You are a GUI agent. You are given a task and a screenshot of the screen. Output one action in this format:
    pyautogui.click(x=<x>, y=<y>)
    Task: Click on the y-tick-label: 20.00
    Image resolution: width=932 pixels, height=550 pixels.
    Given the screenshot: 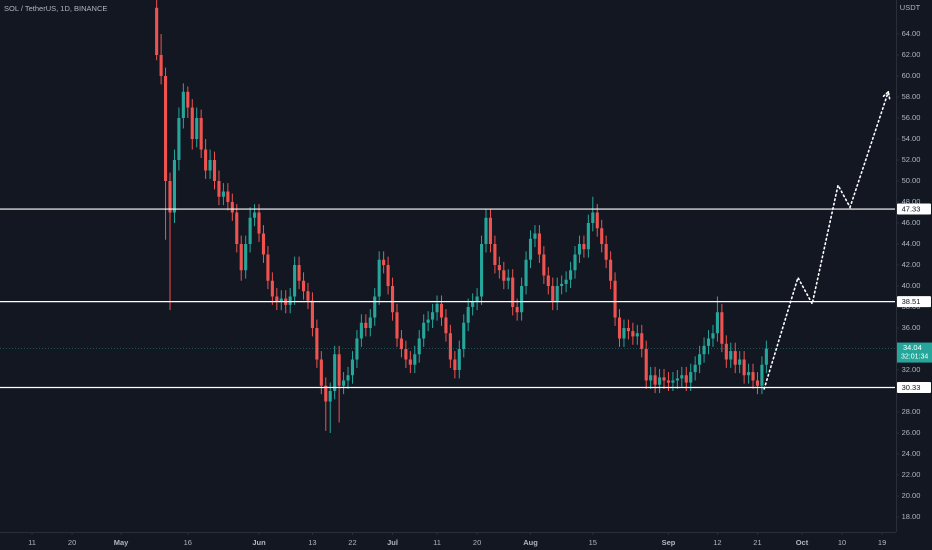 What is the action you would take?
    pyautogui.click(x=911, y=495)
    